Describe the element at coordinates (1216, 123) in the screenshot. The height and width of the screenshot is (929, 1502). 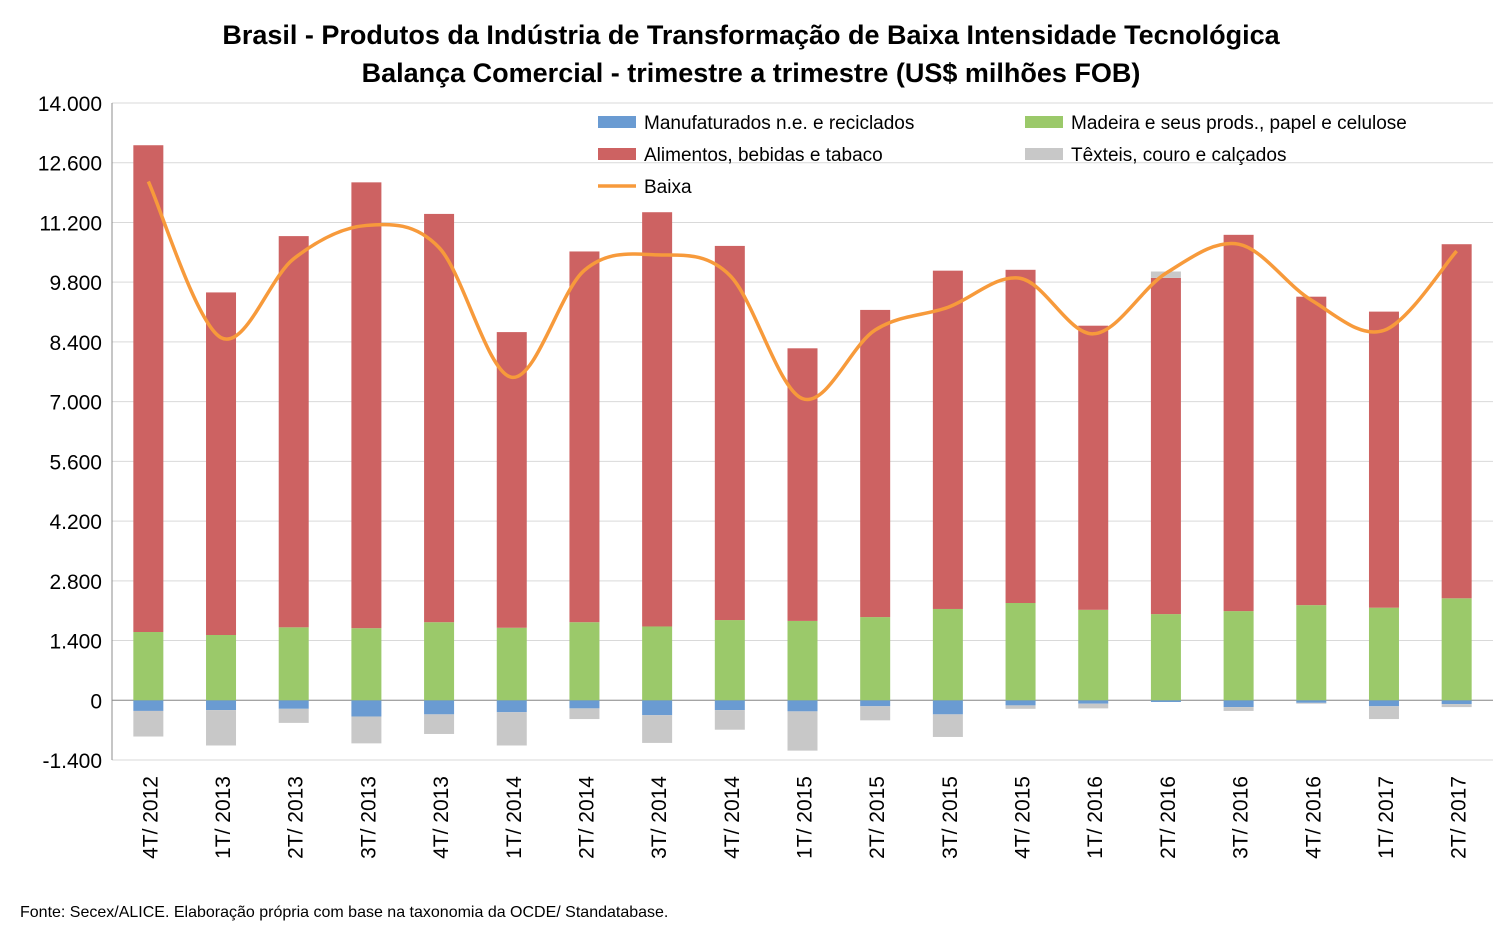
I see `legend-item: Madeira e seus prods., papel e celulose` at that location.